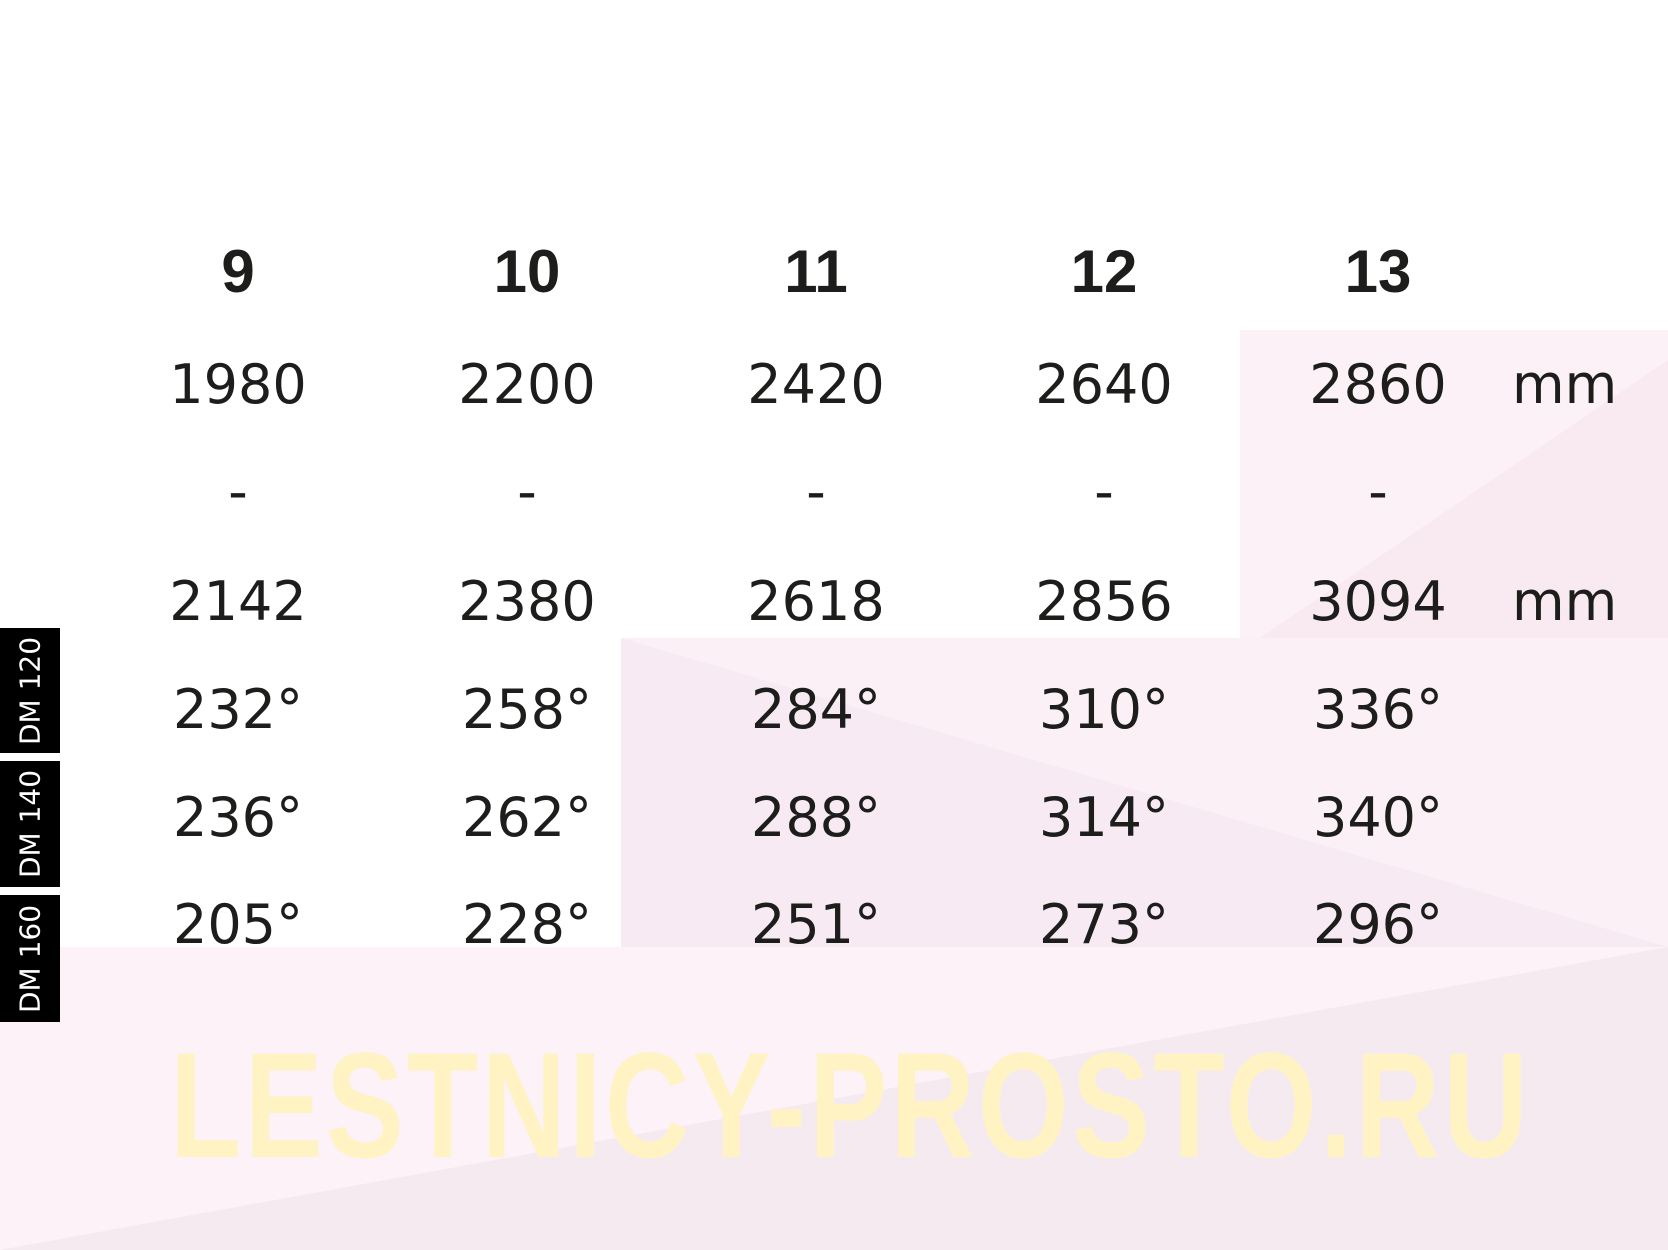 The width and height of the screenshot is (1668, 1250). Describe the element at coordinates (527, 709) in the screenshot. I see `dm120-angle-cell: 258°` at that location.